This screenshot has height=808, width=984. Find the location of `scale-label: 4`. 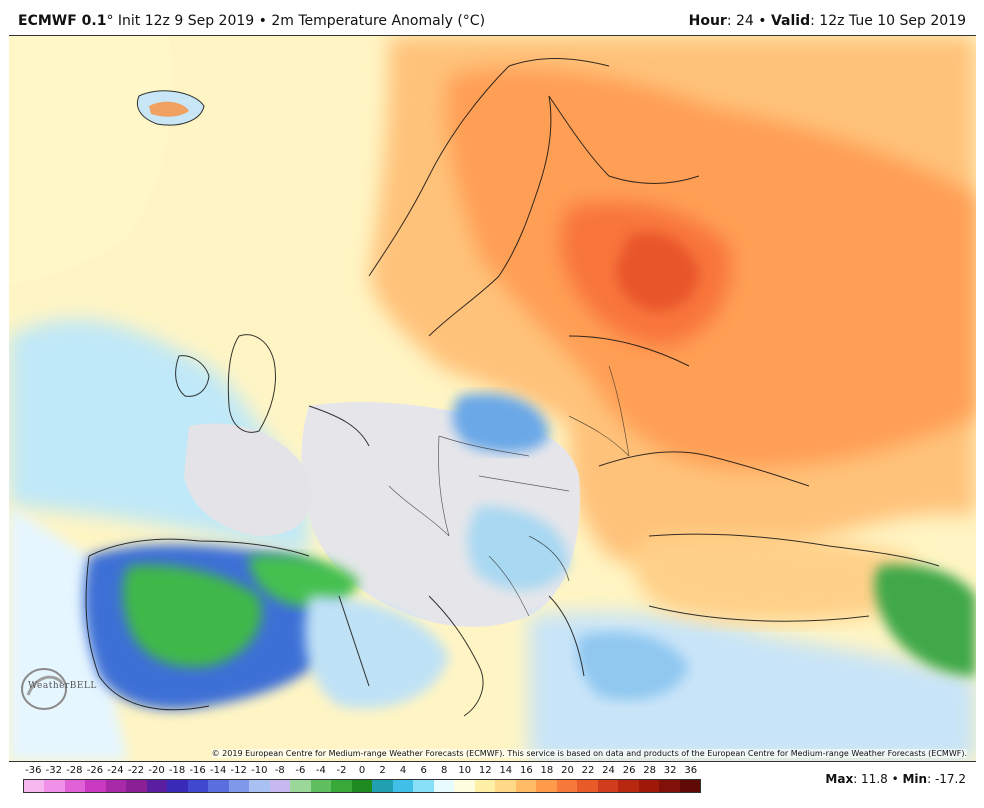

scale-label: 4 is located at coordinates (403, 770).